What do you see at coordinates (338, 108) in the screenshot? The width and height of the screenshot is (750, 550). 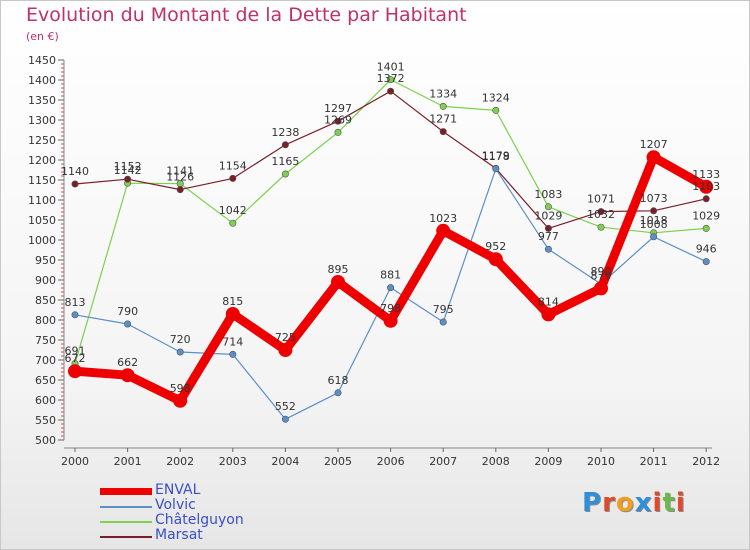 I see `data-label: 1297` at bounding box center [338, 108].